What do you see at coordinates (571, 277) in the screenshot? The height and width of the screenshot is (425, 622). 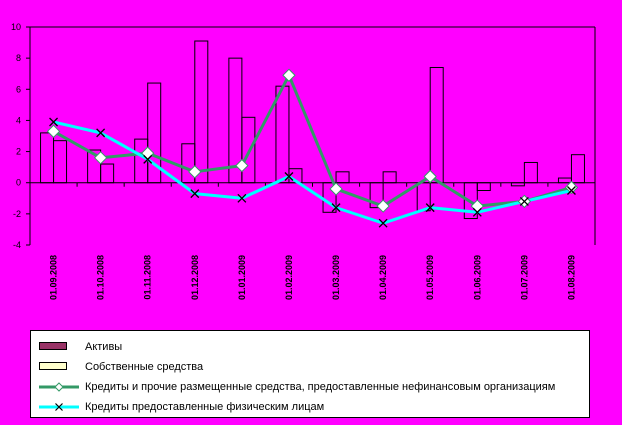 I see `x-tick-label: 01.08.2009` at bounding box center [571, 277].